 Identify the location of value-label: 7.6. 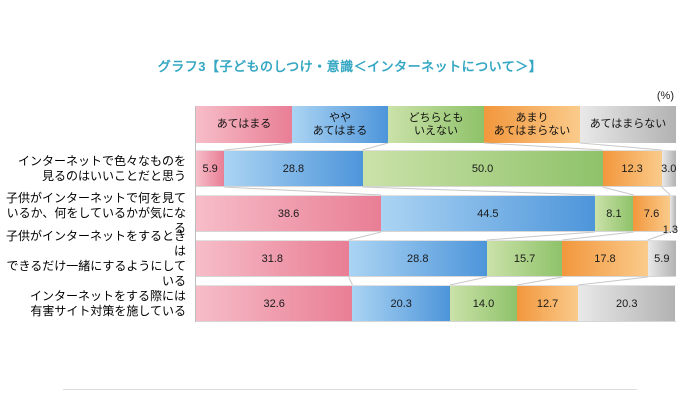
(651, 213).